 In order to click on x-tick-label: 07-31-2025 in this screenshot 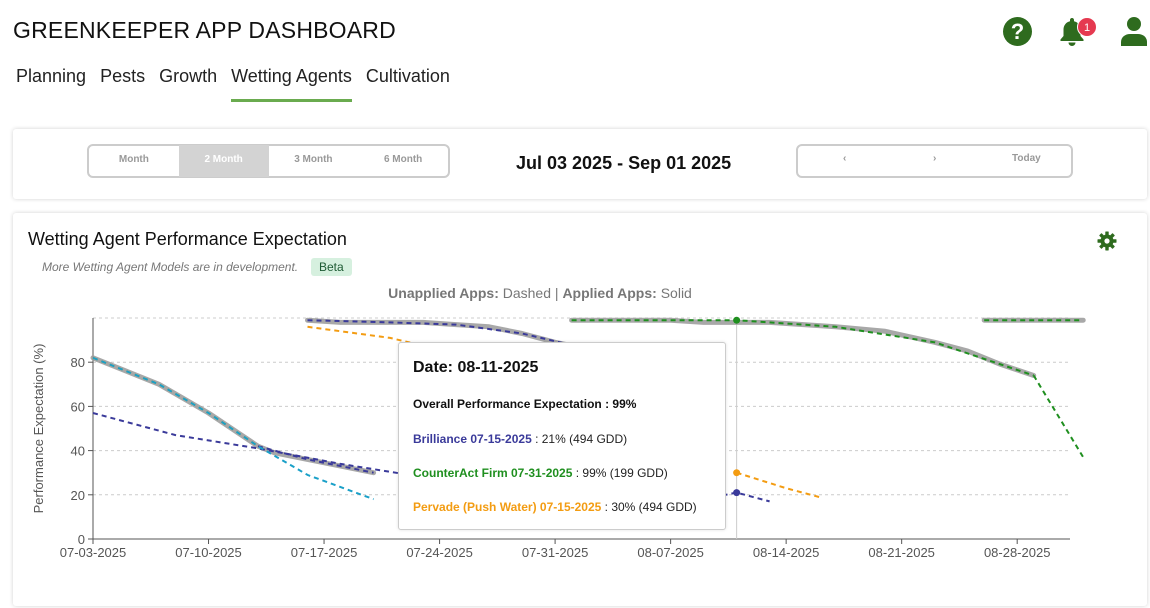, I will do `click(555, 552)`.